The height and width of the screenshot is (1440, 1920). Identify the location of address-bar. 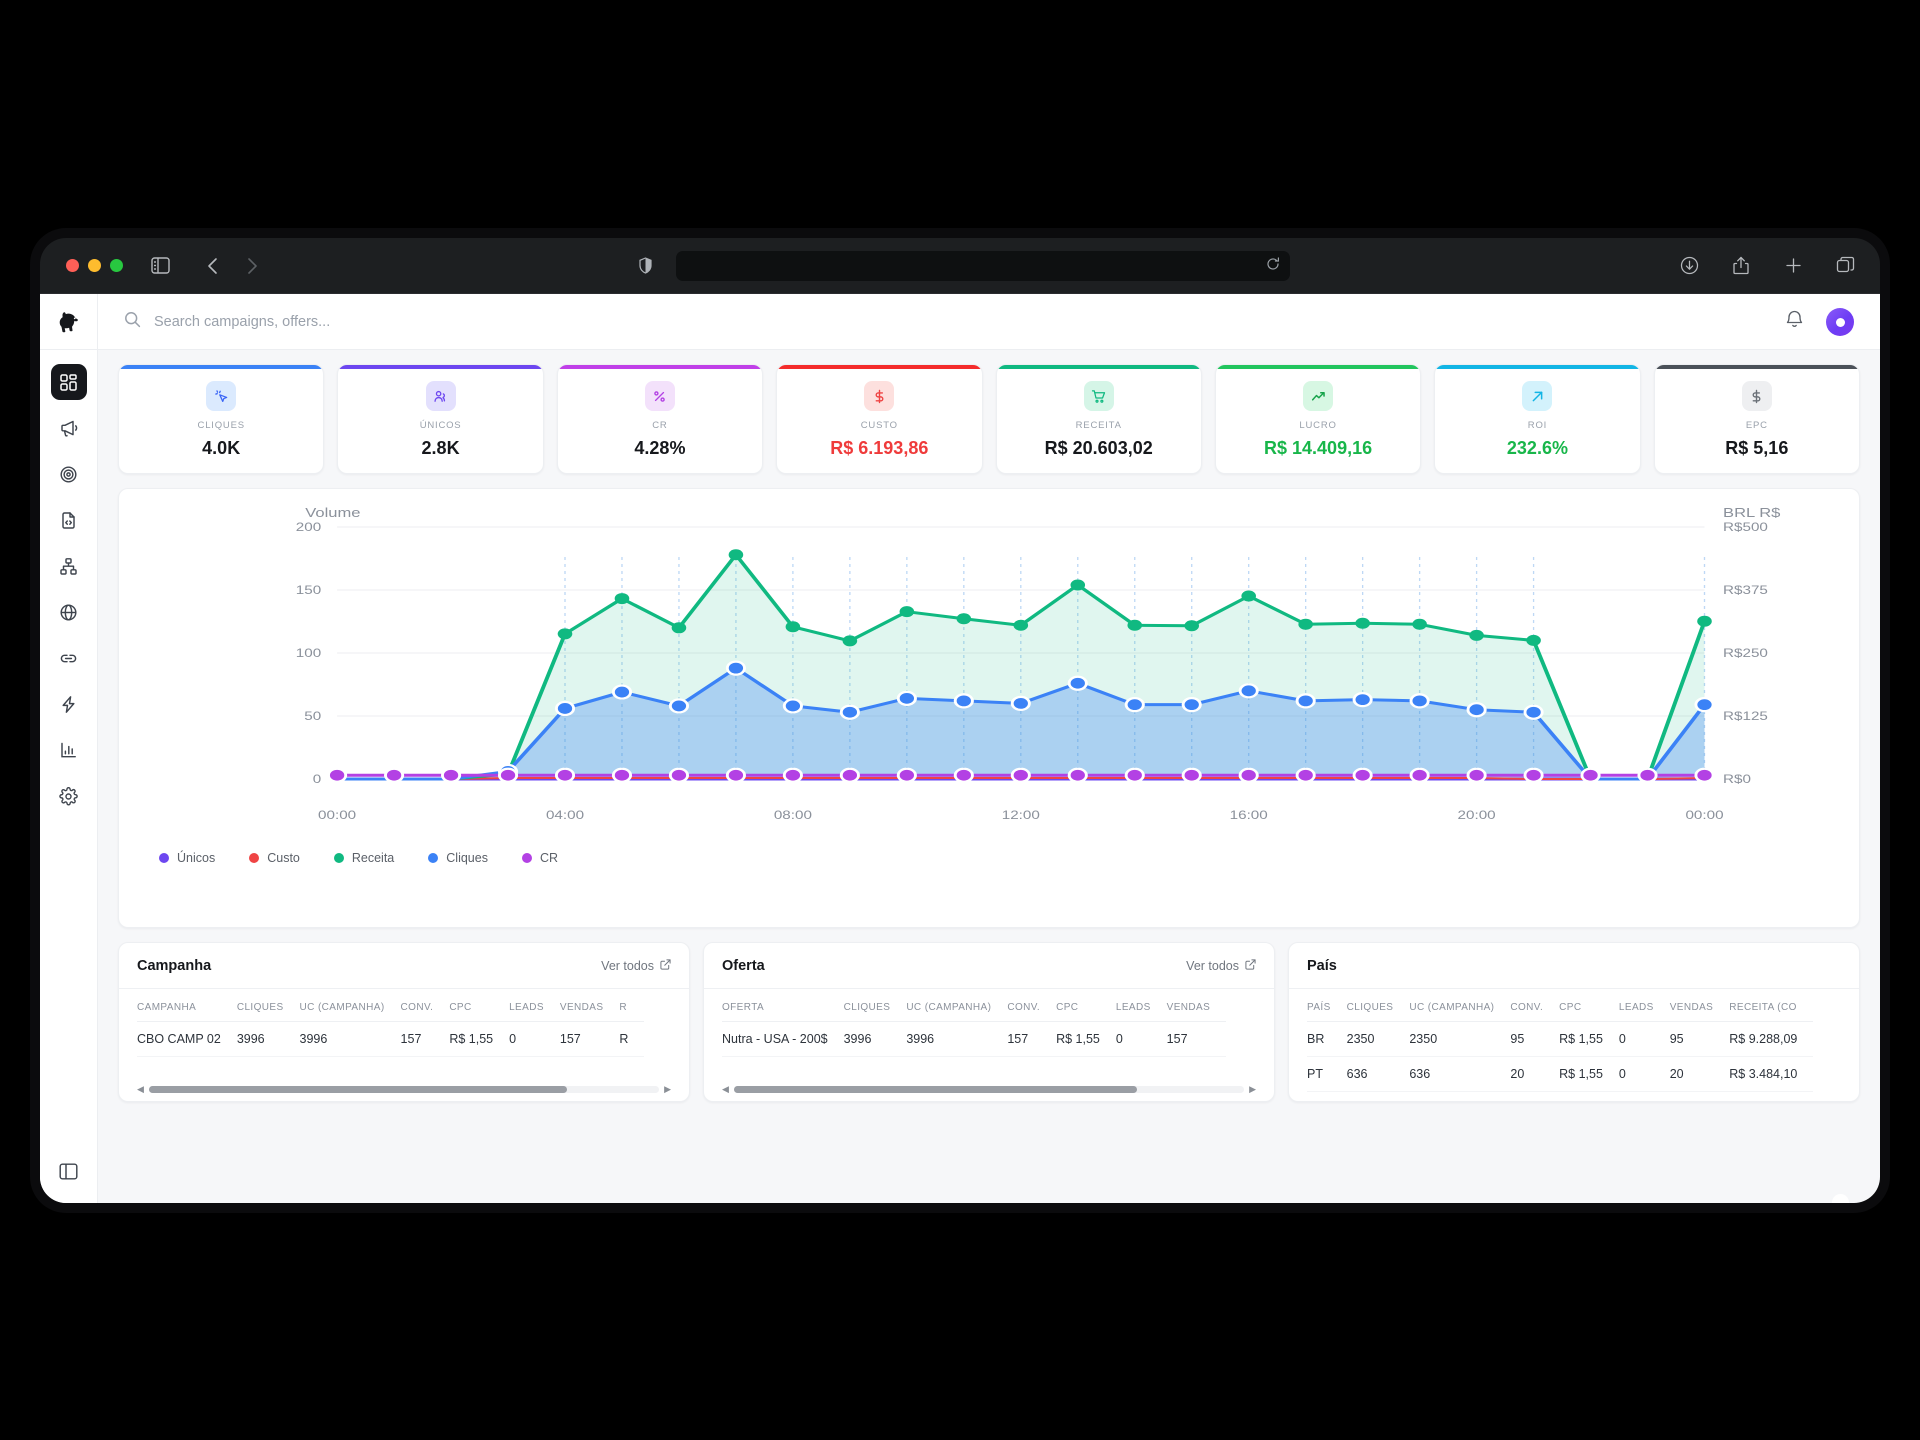
(983, 265).